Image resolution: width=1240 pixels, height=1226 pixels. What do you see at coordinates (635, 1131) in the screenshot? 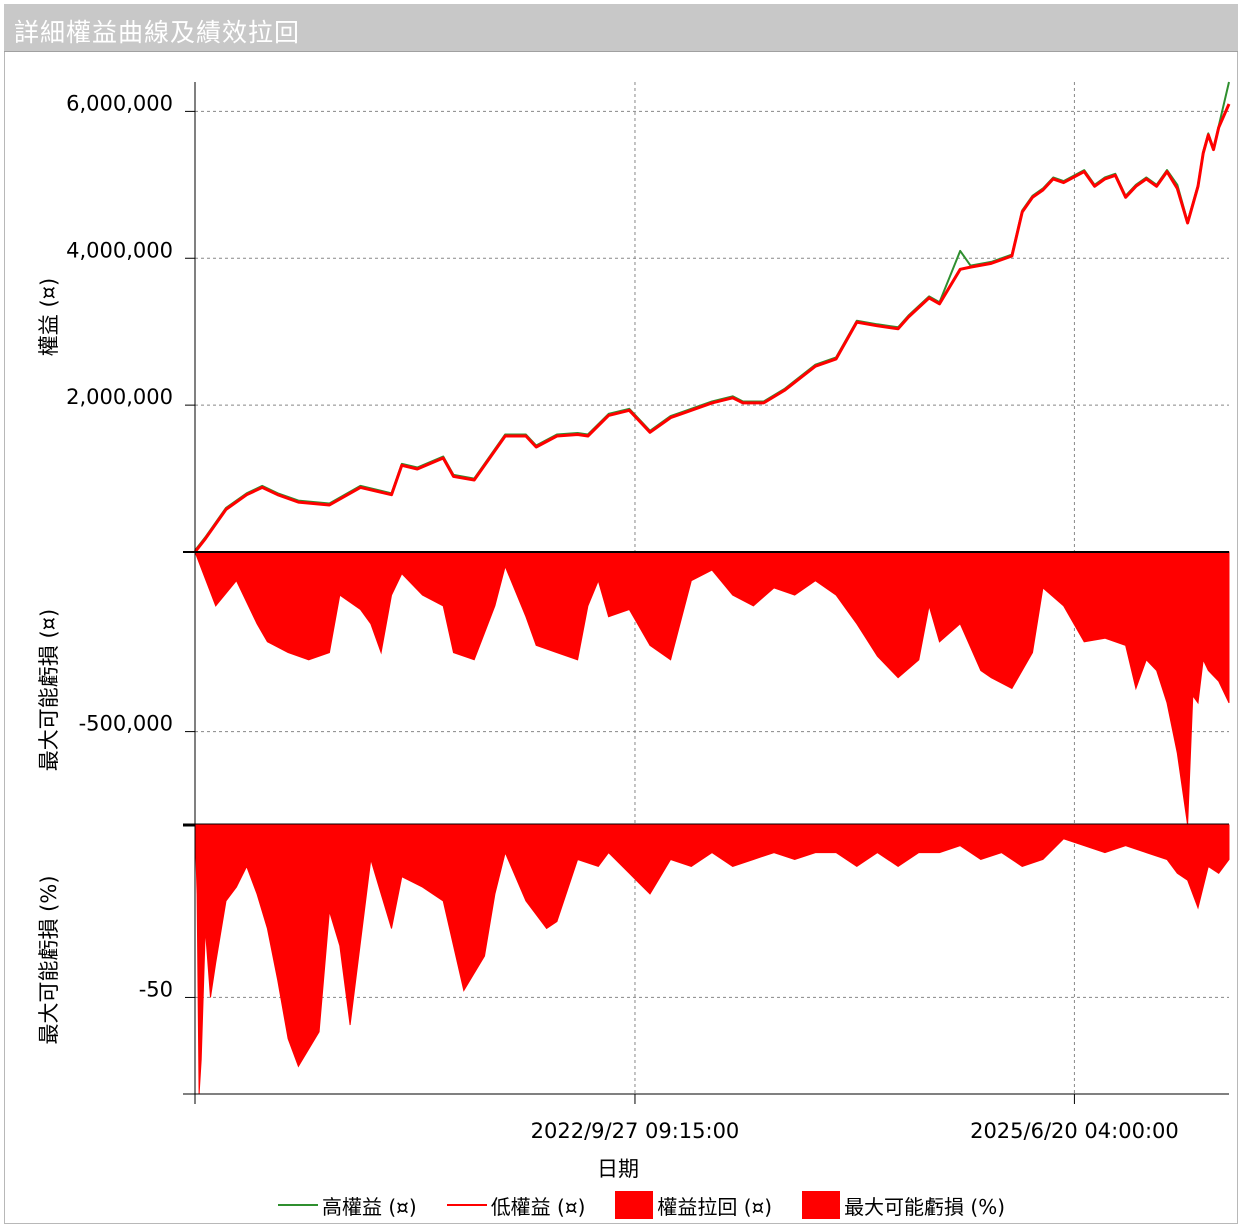
I see `x-tick-label: 2022/9/27 09:15:00` at bounding box center [635, 1131].